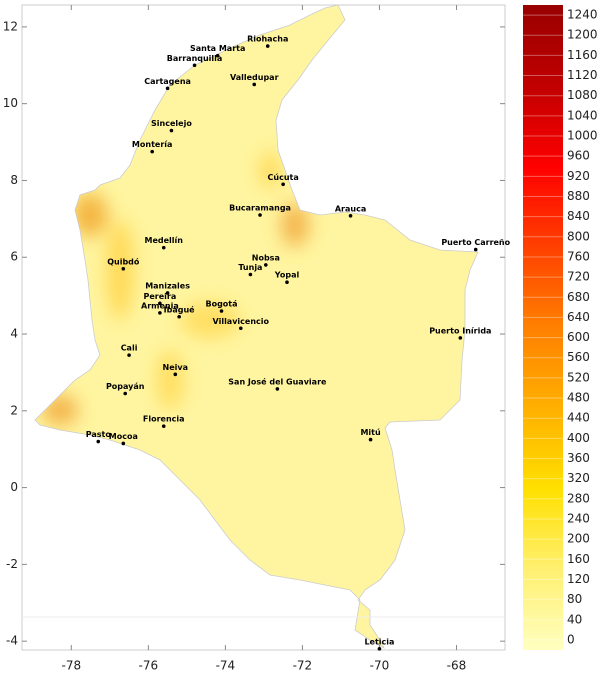  Describe the element at coordinates (226, 666) in the screenshot. I see `x-tick-label: -74` at that location.